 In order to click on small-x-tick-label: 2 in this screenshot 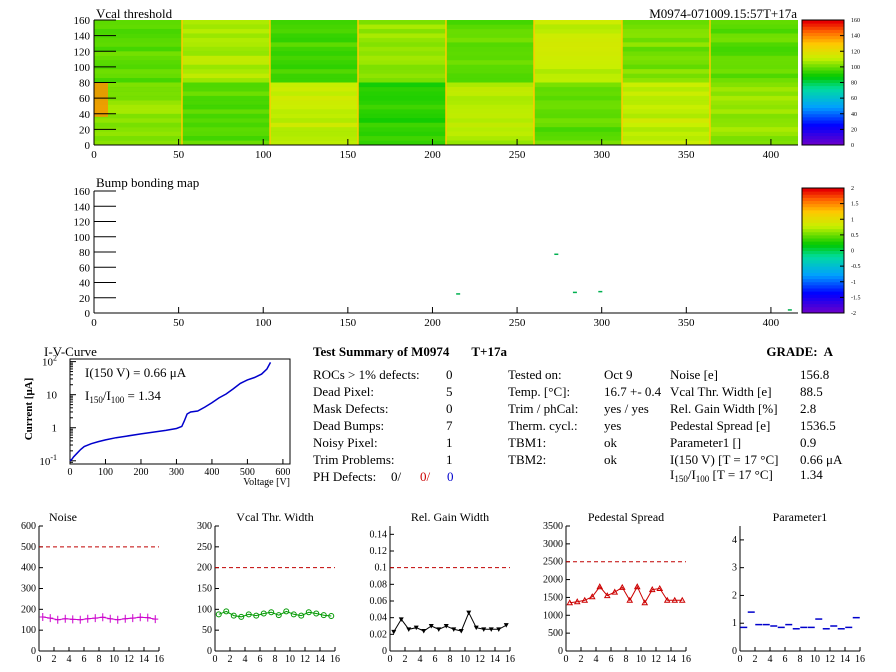, I will do `click(54, 659)`.